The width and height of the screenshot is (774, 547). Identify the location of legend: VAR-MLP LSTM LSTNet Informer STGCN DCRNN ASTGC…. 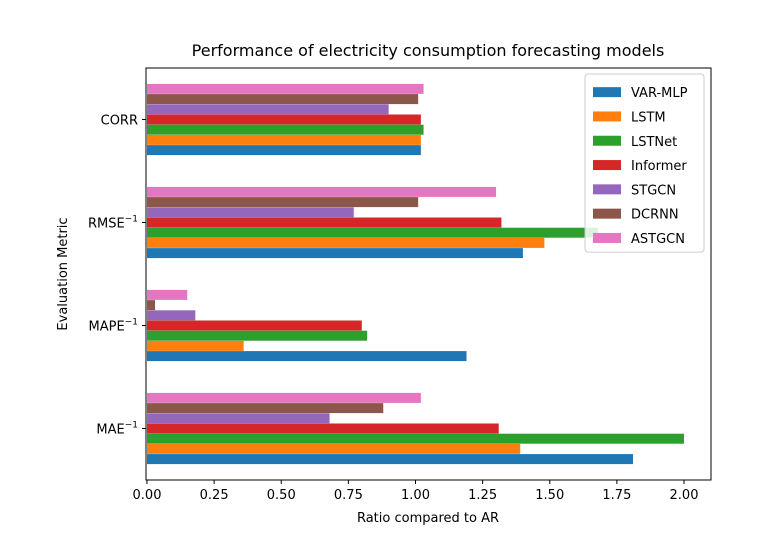
(644, 163).